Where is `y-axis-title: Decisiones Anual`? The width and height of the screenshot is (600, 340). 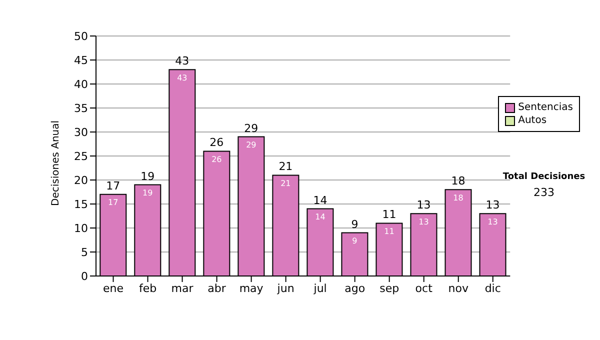 y-axis-title: Decisiones Anual is located at coordinates (56, 163).